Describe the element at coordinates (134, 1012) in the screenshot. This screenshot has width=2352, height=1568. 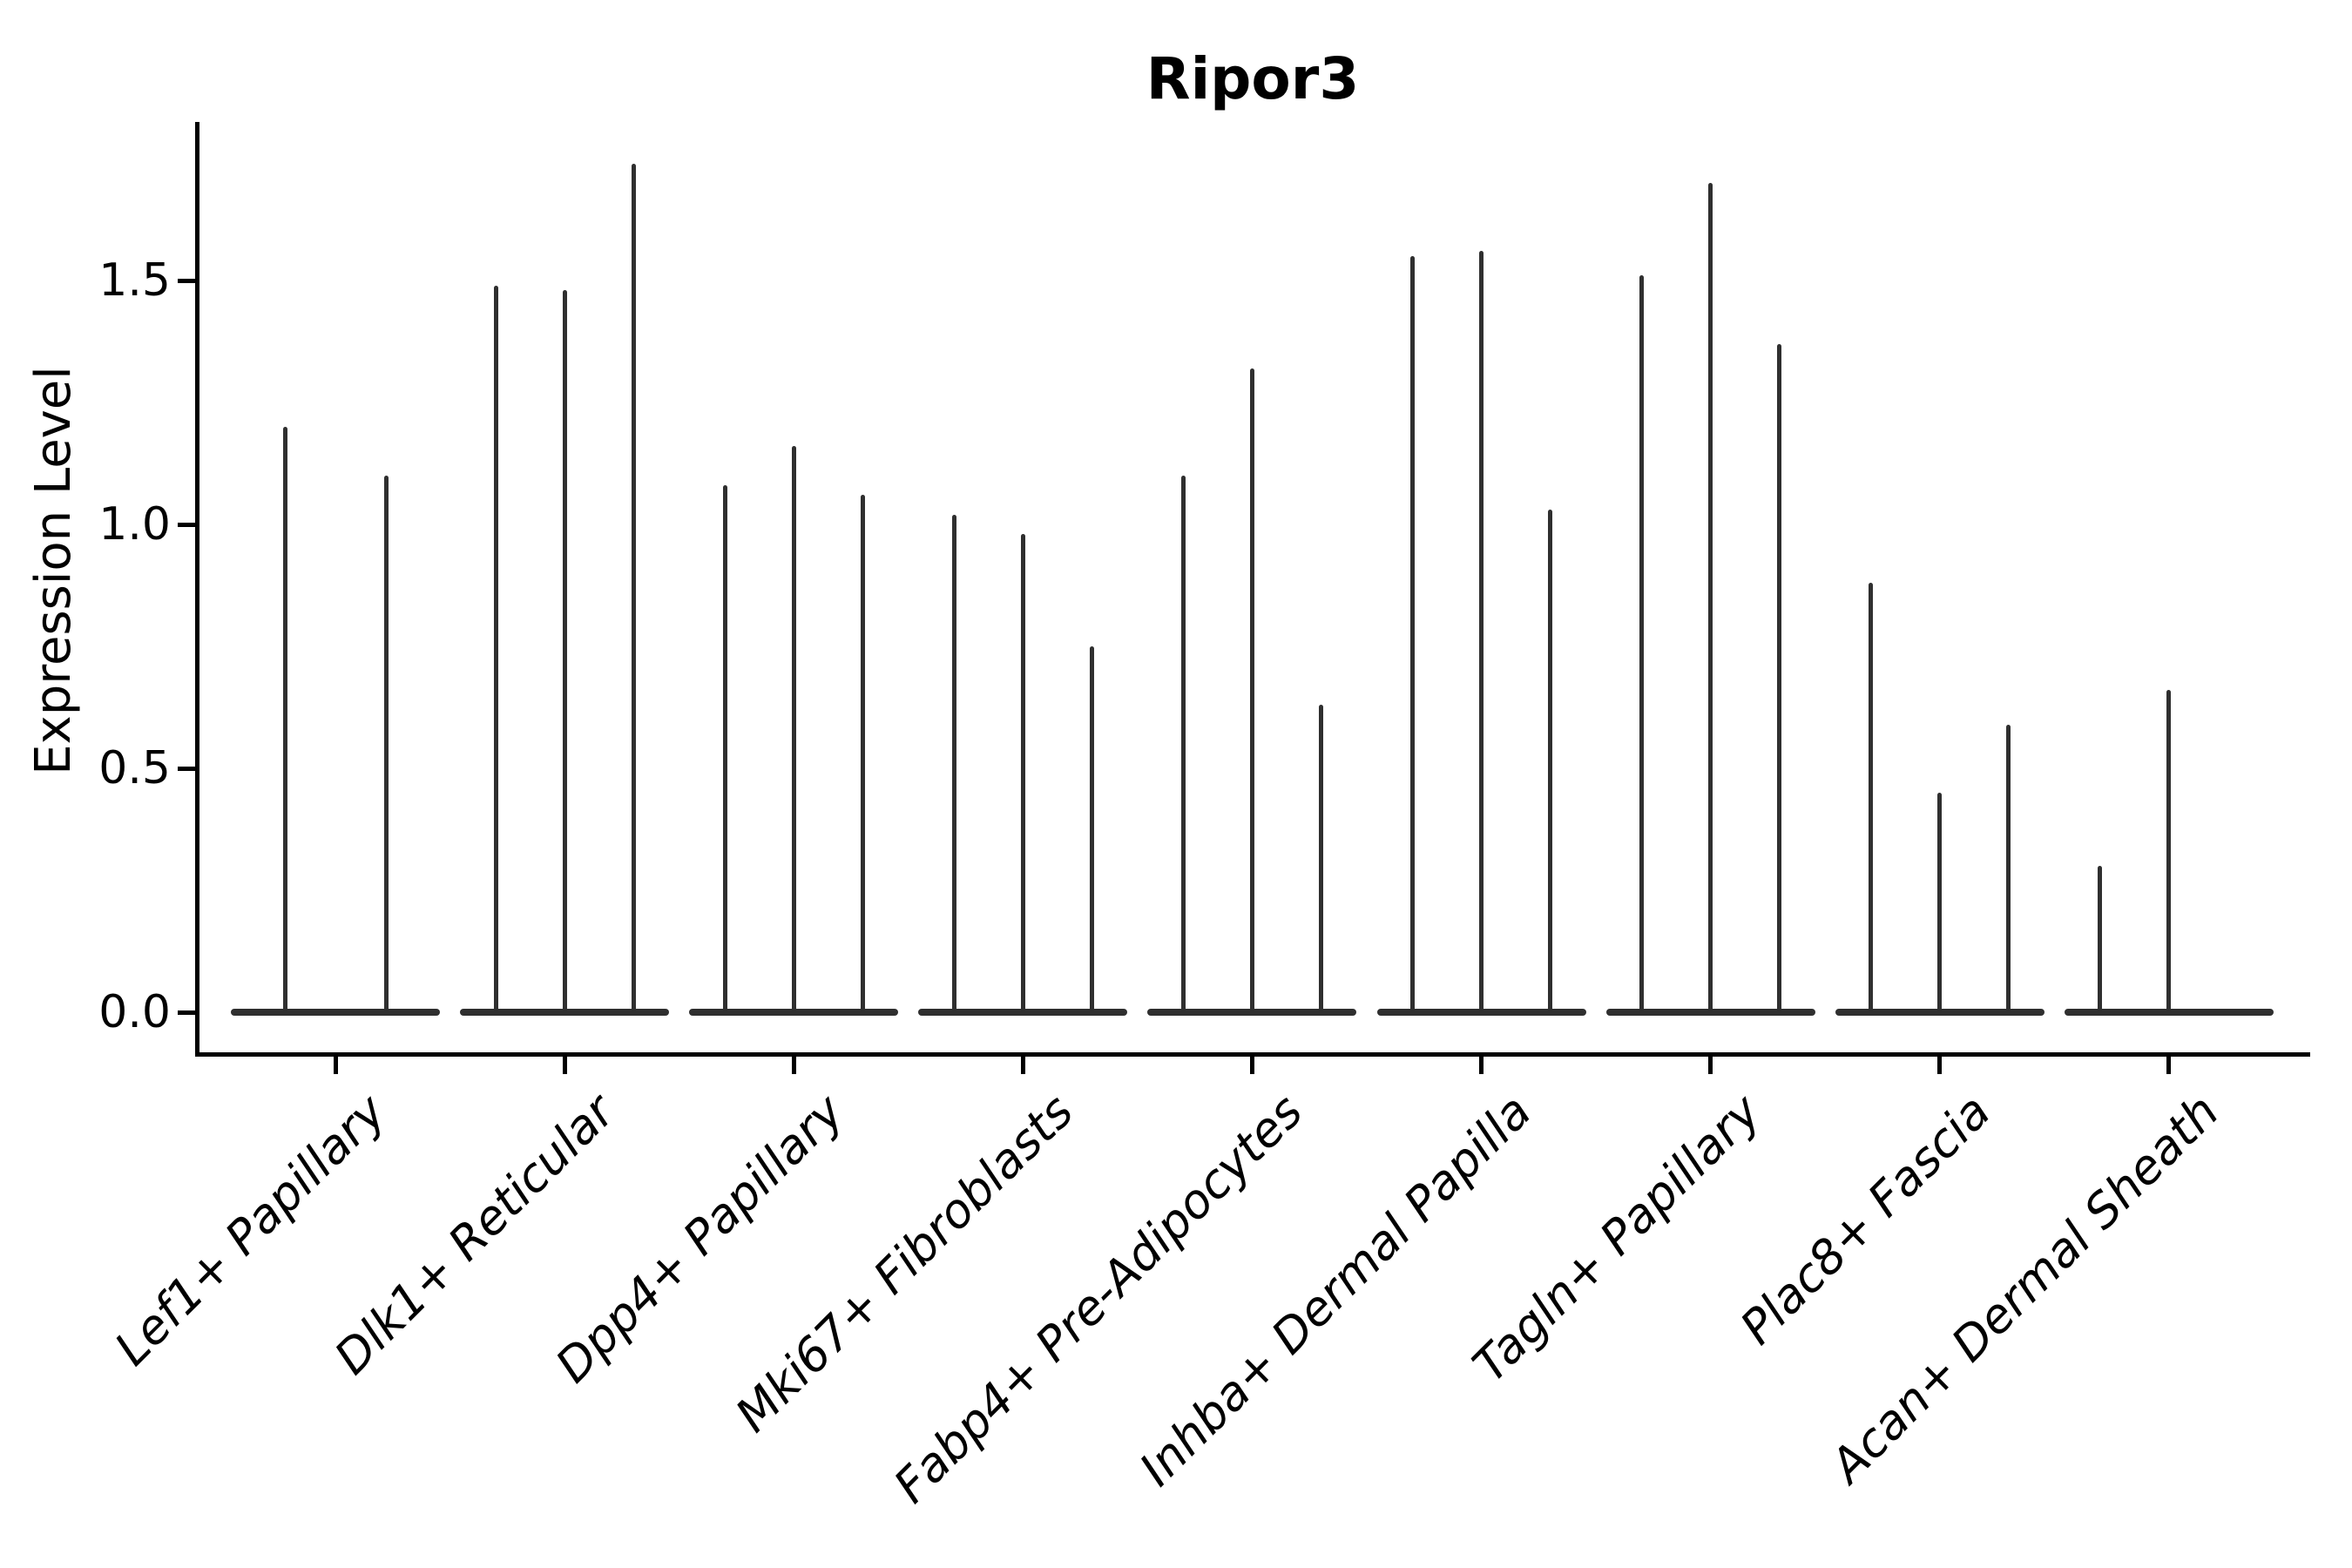
I see `y-axis-tick-label: 0.0` at that location.